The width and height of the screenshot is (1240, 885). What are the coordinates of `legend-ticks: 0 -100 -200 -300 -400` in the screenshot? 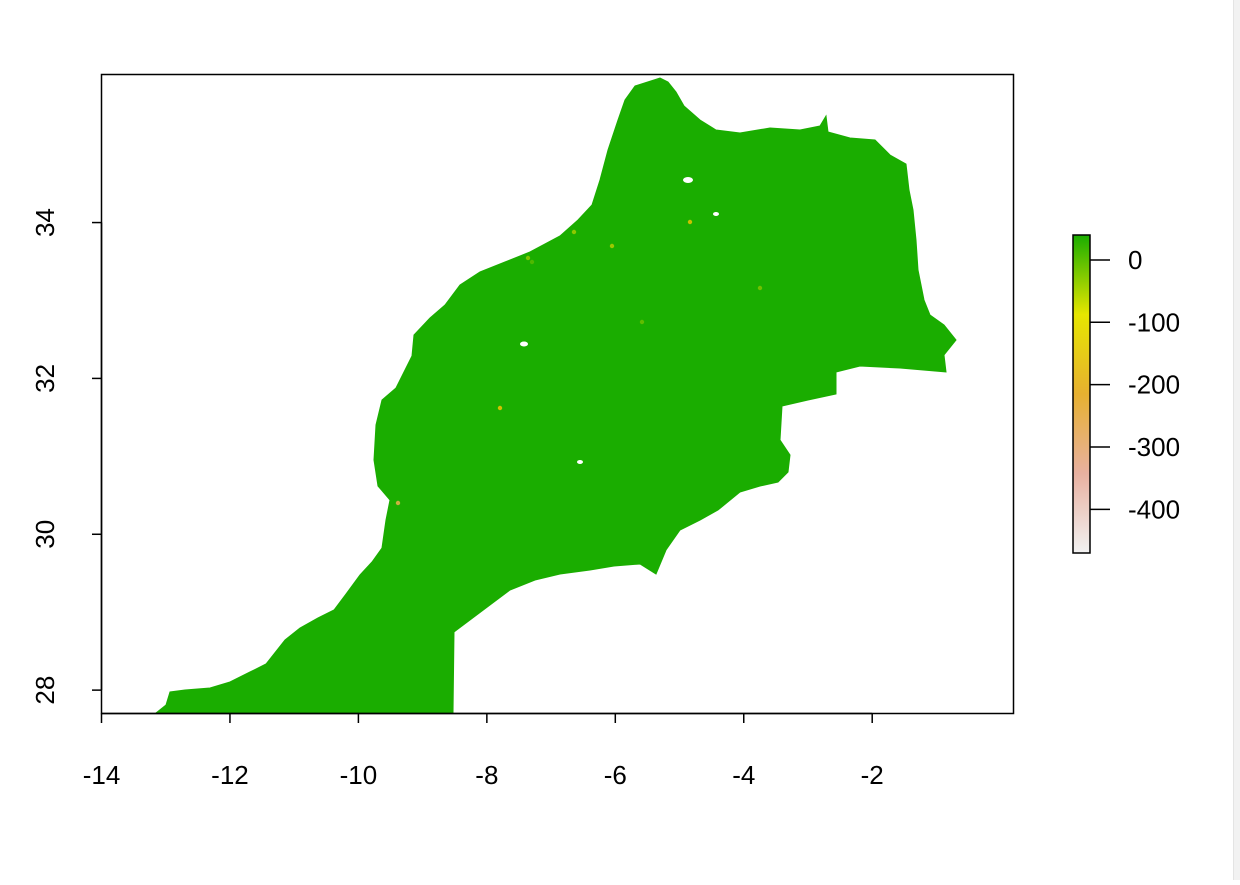 It's located at (1135, 384).